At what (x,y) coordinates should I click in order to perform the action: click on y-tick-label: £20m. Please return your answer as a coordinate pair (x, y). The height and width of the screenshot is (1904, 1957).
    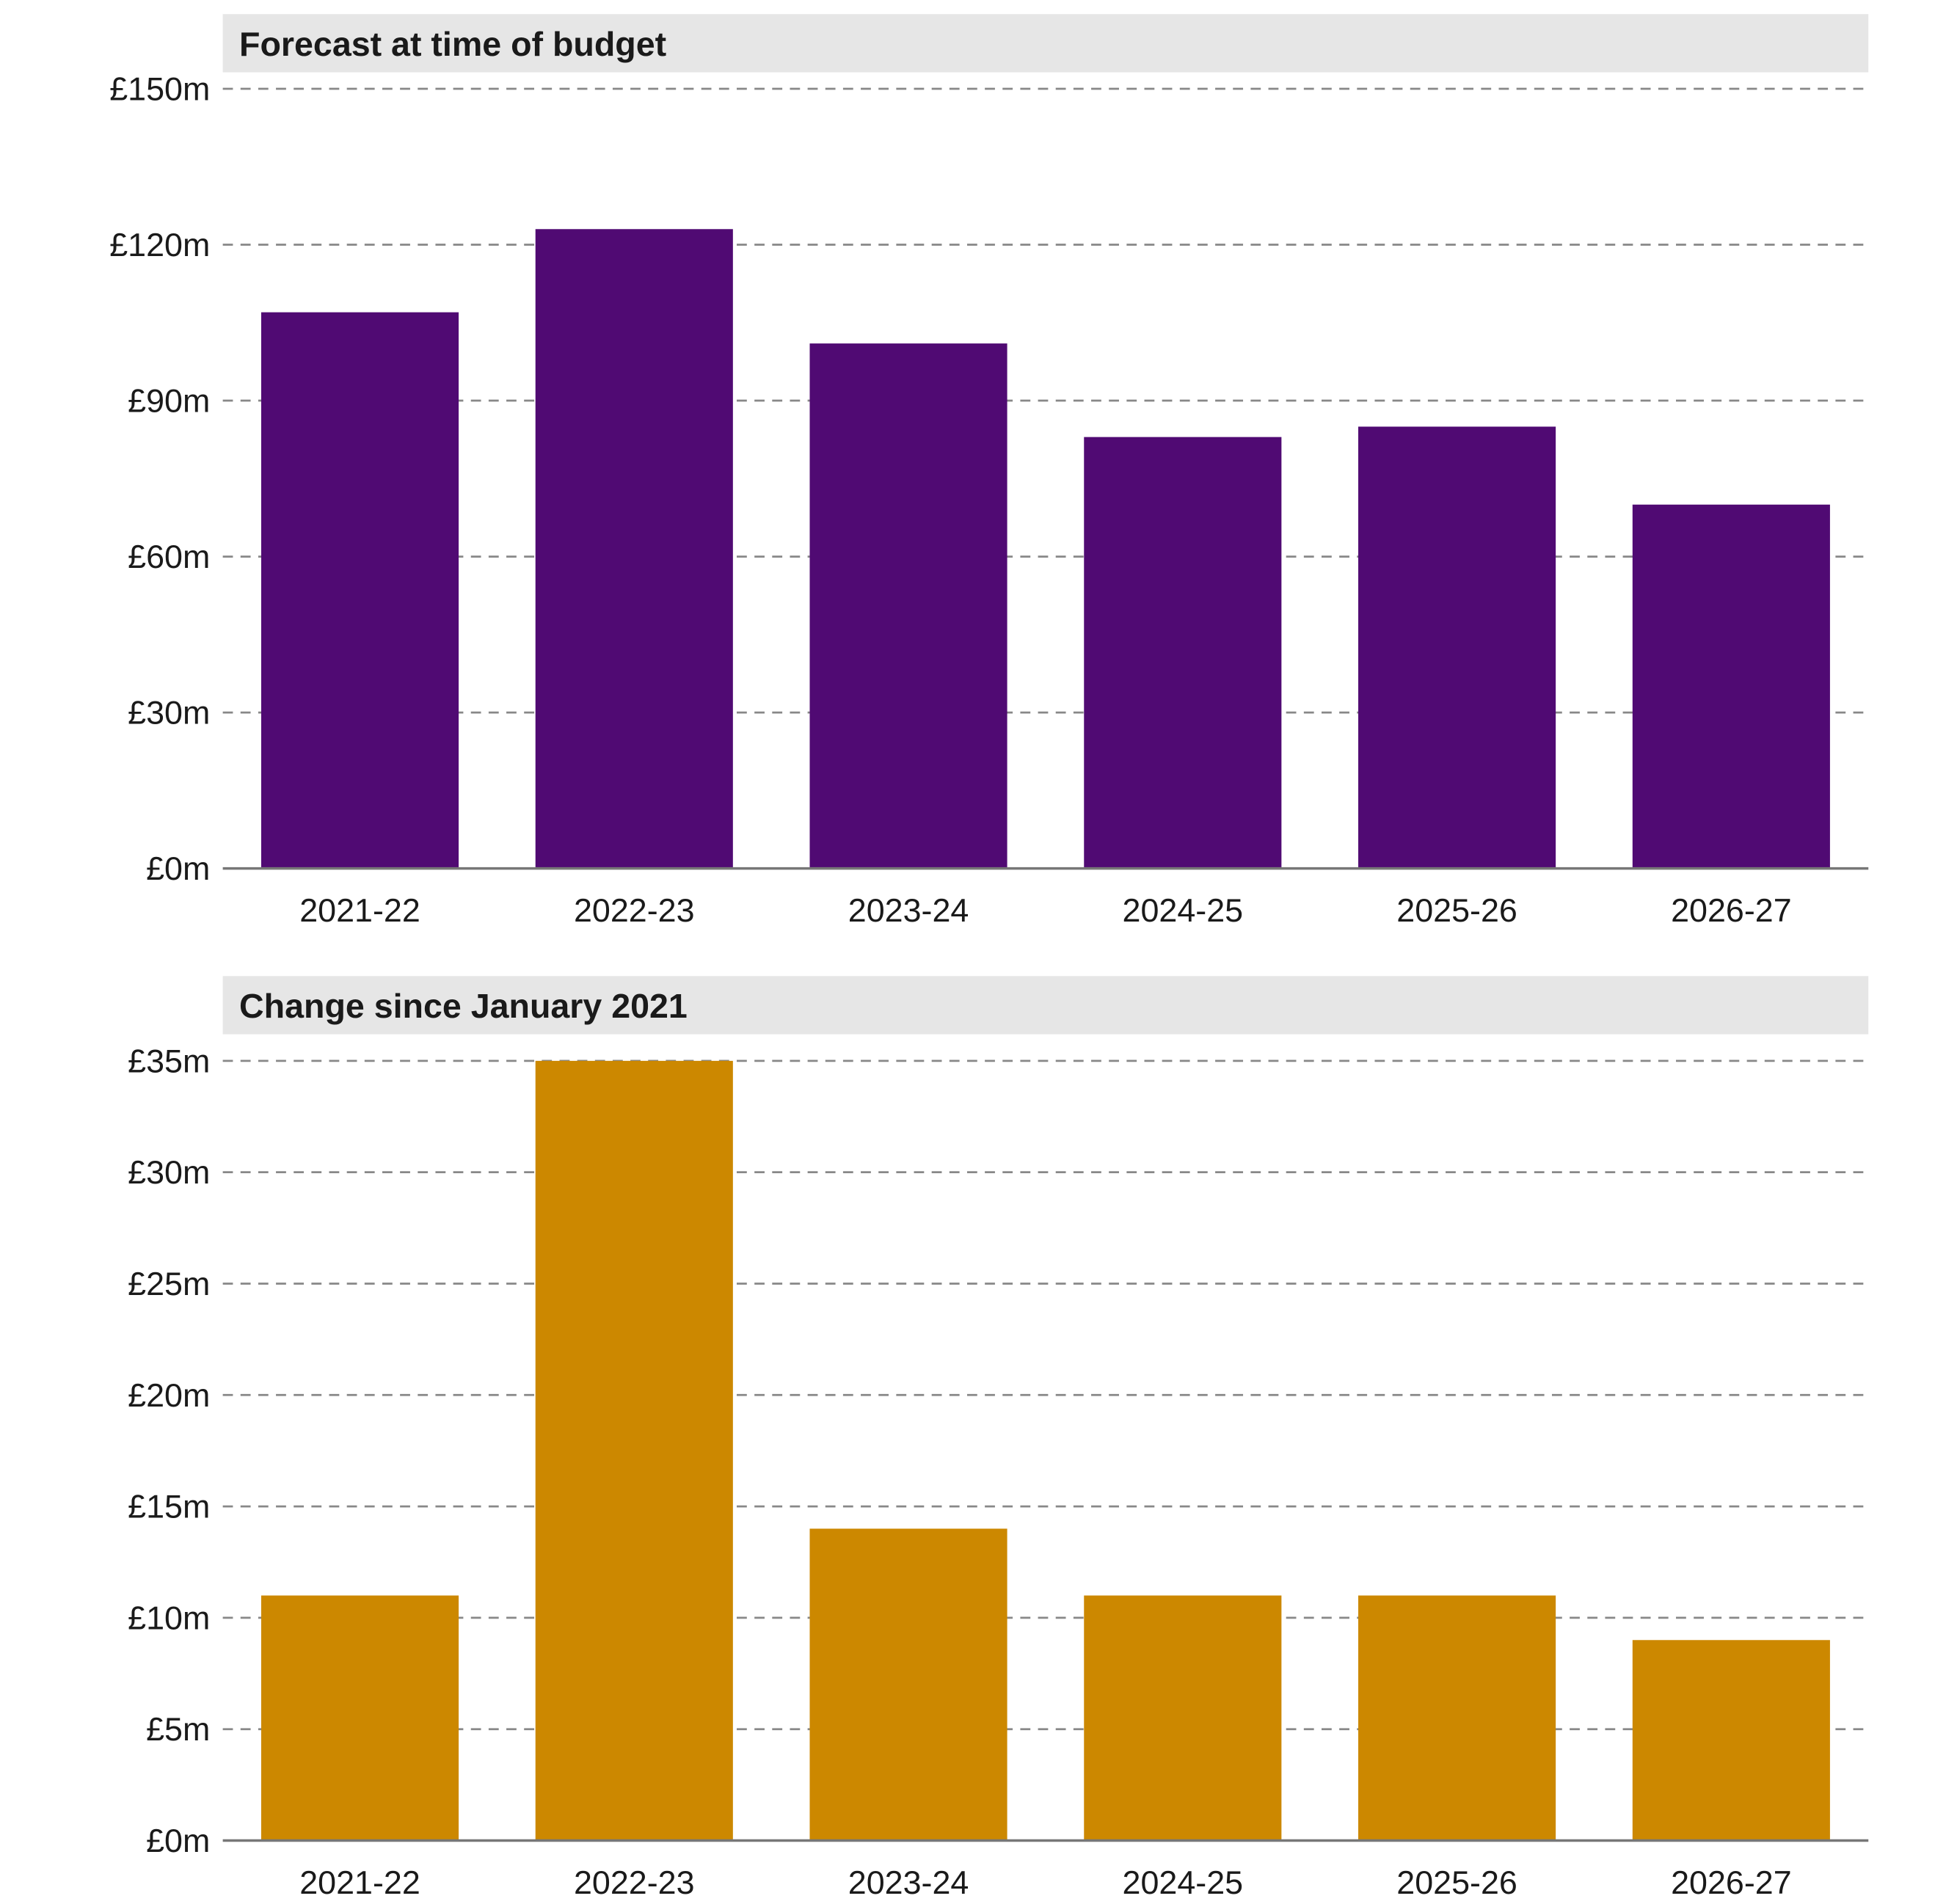
    Looking at the image, I should click on (169, 1395).